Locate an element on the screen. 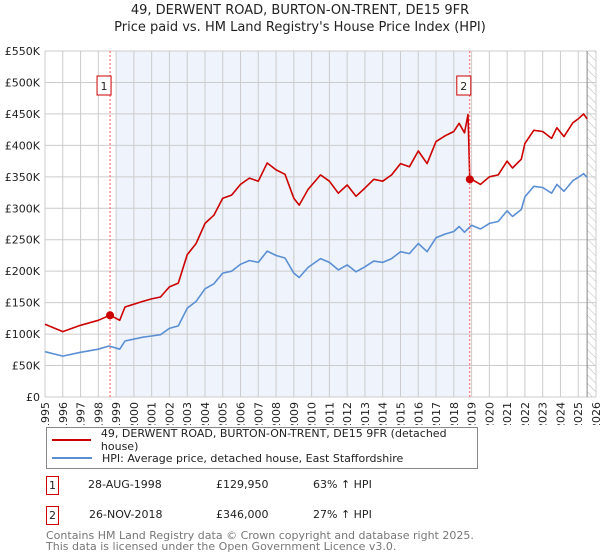 This screenshot has width=600, height=560. transaction-hpi-diff: 63% ↑ HPI is located at coordinates (342, 484).